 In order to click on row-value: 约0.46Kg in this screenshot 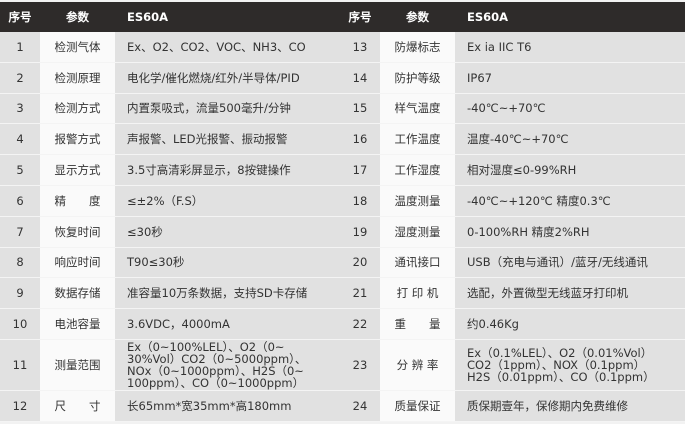, I will do `click(570, 324)`.